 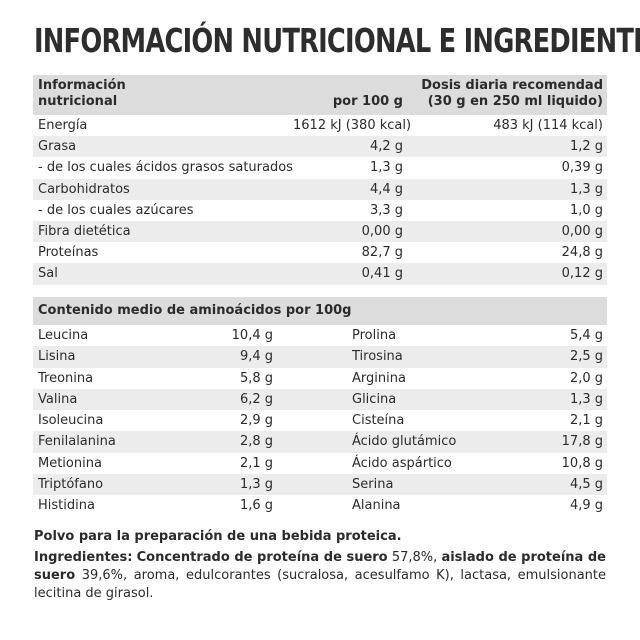 I want to click on amino-name: Leucina, so click(x=63, y=335).